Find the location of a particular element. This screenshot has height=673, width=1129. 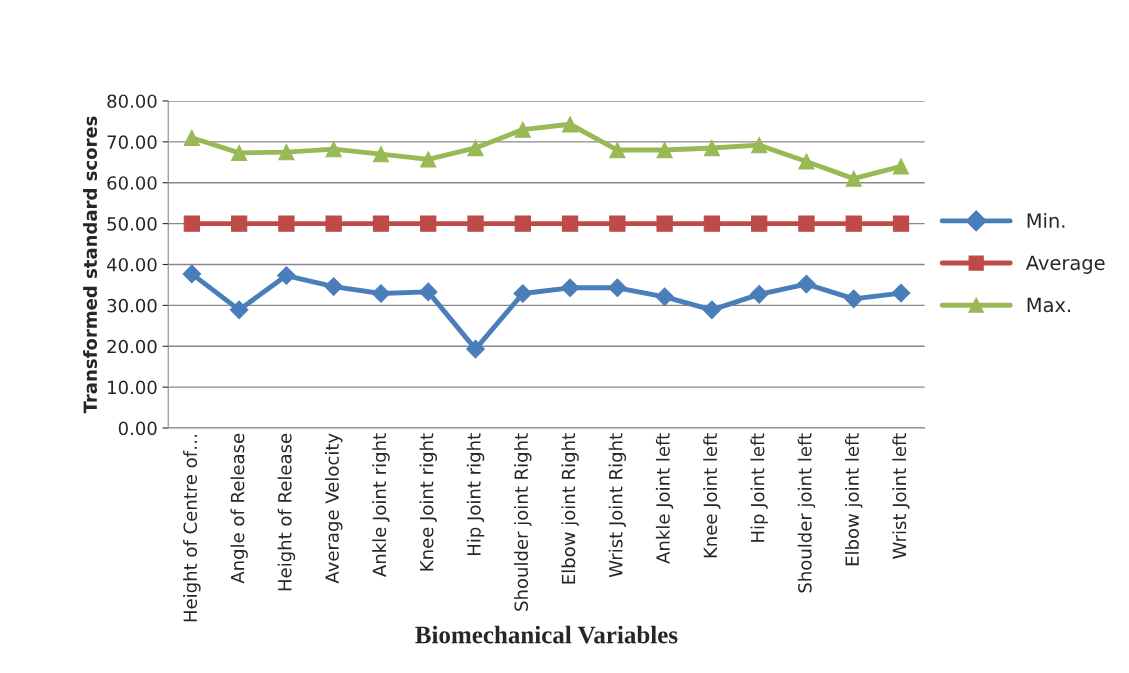

y-tick-label: 40.00 is located at coordinates (132, 264).